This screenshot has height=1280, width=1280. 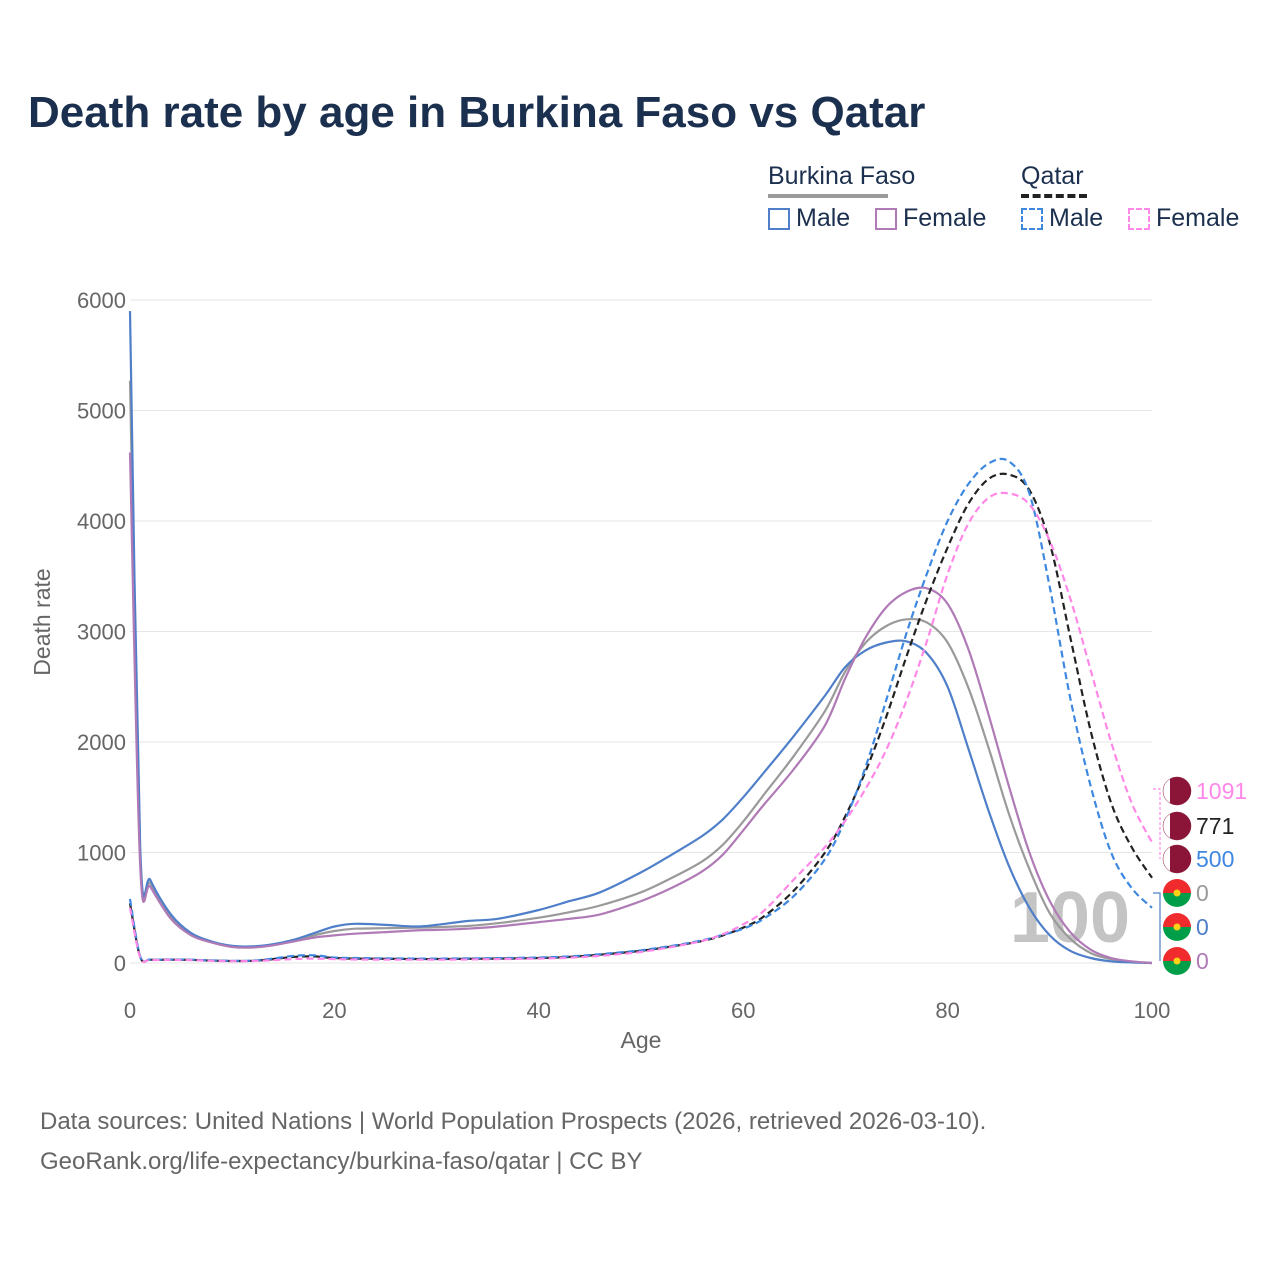 What do you see at coordinates (334, 1010) in the screenshot?
I see `x-tick-label: 20` at bounding box center [334, 1010].